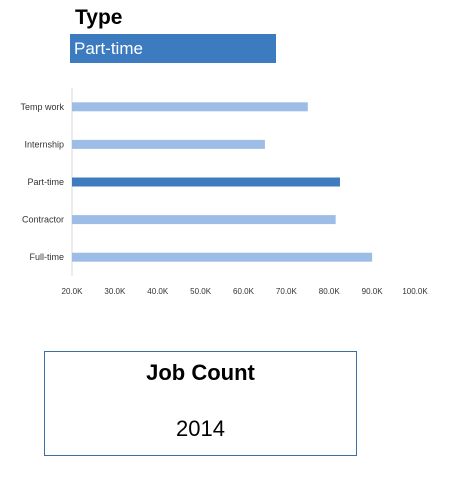 This screenshot has width=463, height=496. I want to click on x-tick-label: 30.0K, so click(115, 291).